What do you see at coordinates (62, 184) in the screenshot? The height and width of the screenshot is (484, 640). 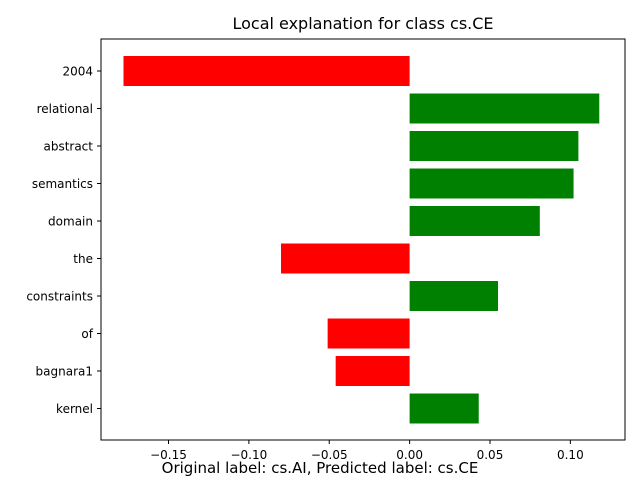 I see `y-tick-label: semantics` at bounding box center [62, 184].